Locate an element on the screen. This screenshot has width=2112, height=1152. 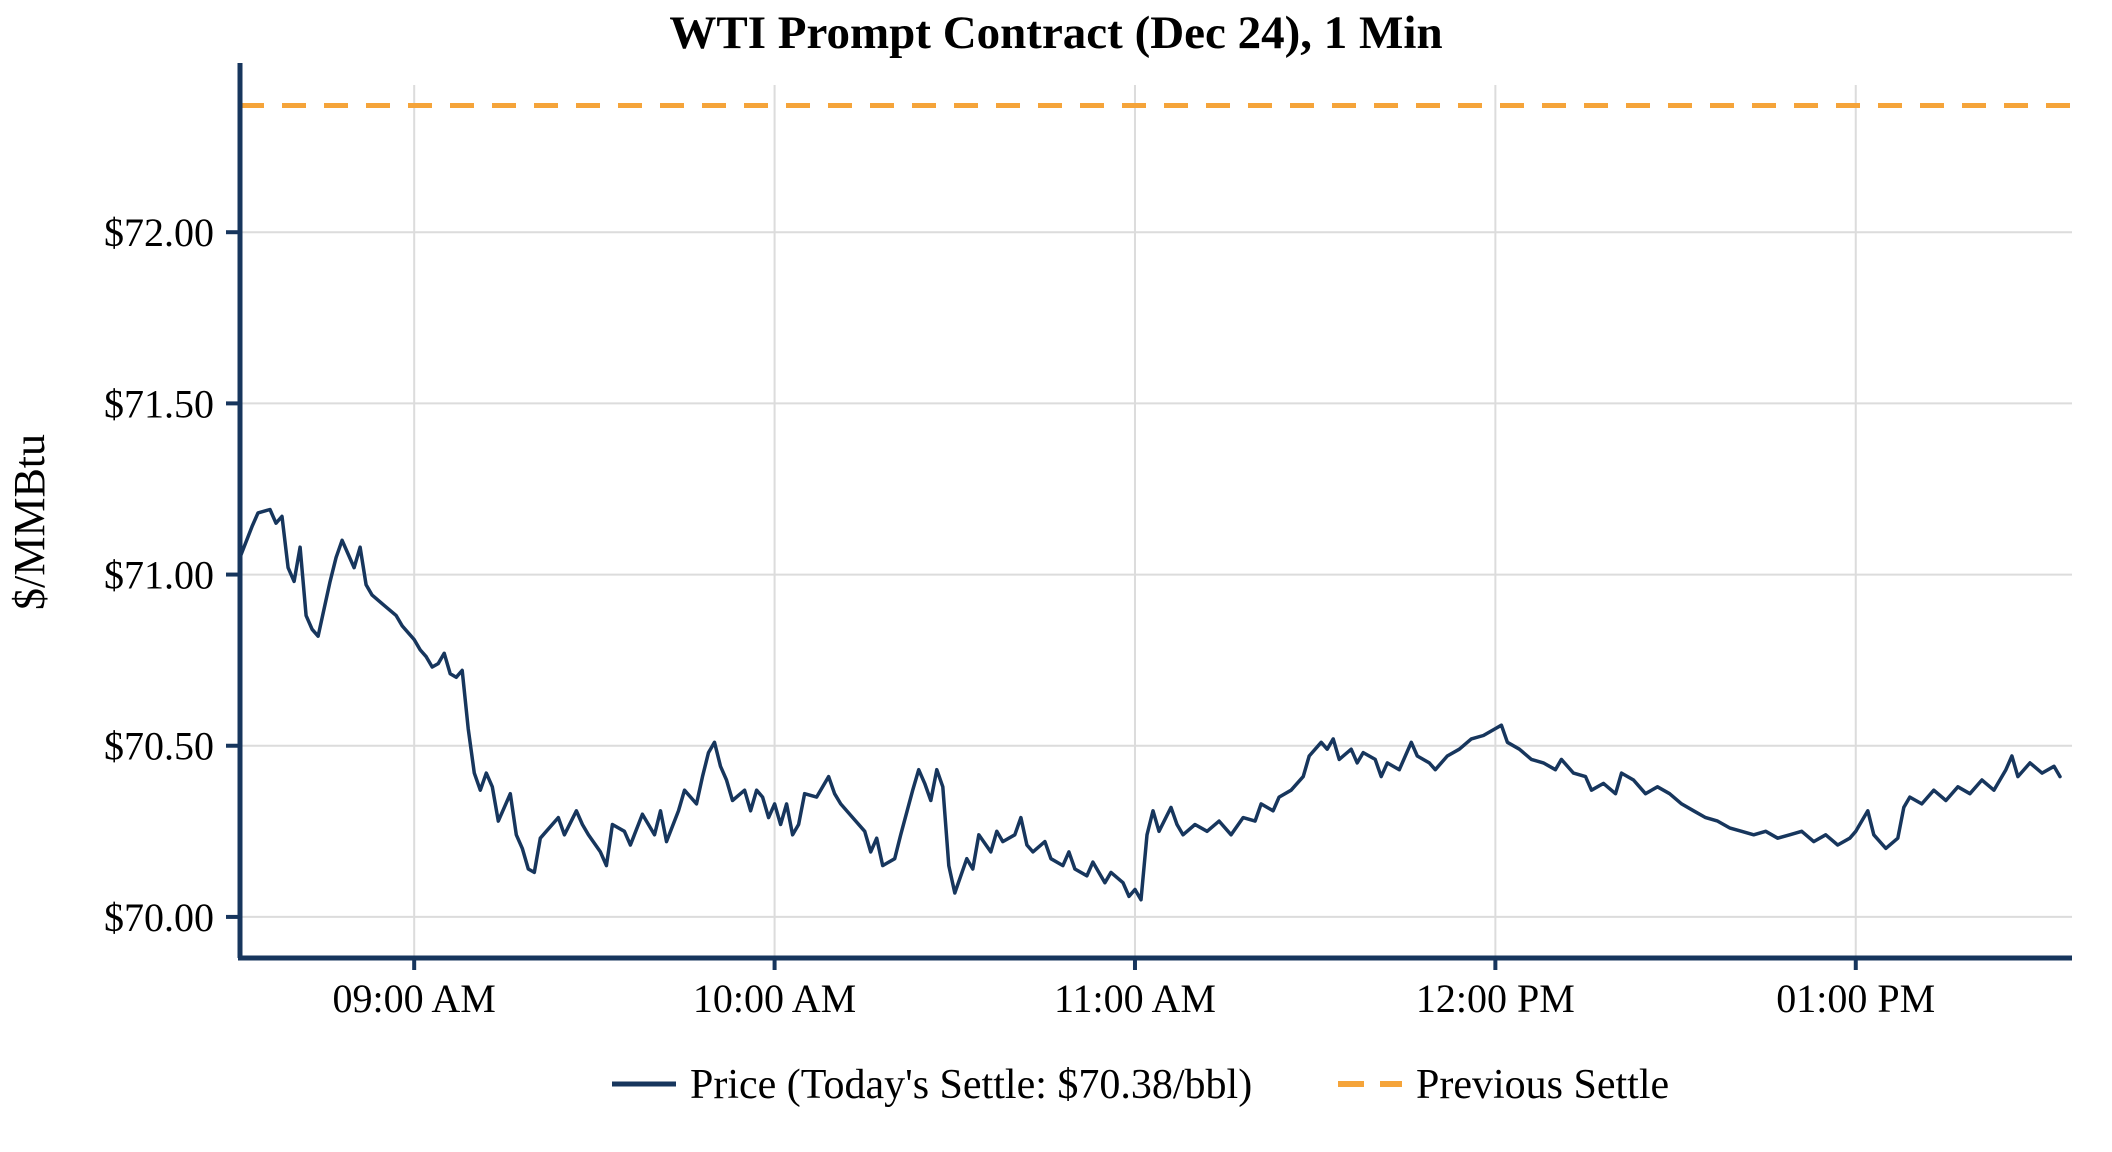
chart-title: WTI Prompt Contract (Dec 24), 1 Min is located at coordinates (1055, 33).